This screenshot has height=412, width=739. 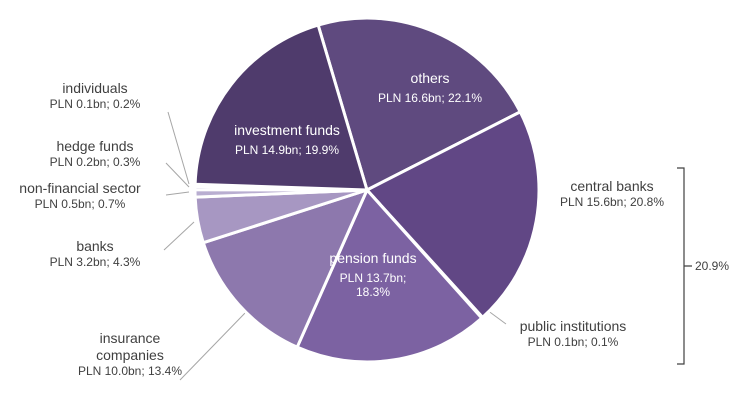 What do you see at coordinates (712, 266) in the screenshot?
I see `bracket-annotation: 20.9%` at bounding box center [712, 266].